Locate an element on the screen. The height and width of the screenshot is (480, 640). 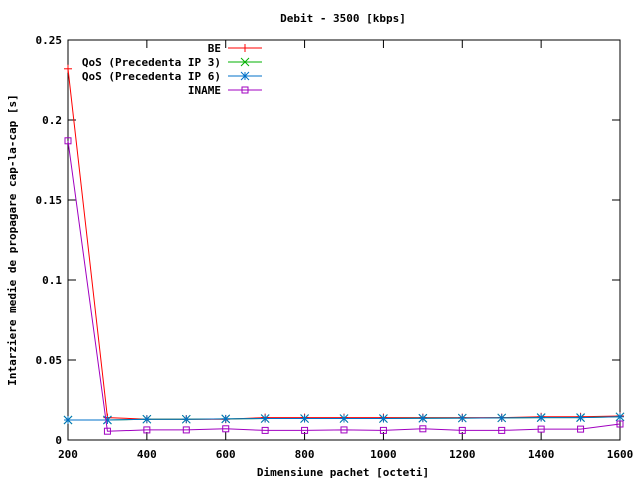
x-axis-label: Dimensiune pachet [octeti] is located at coordinates (343, 472).